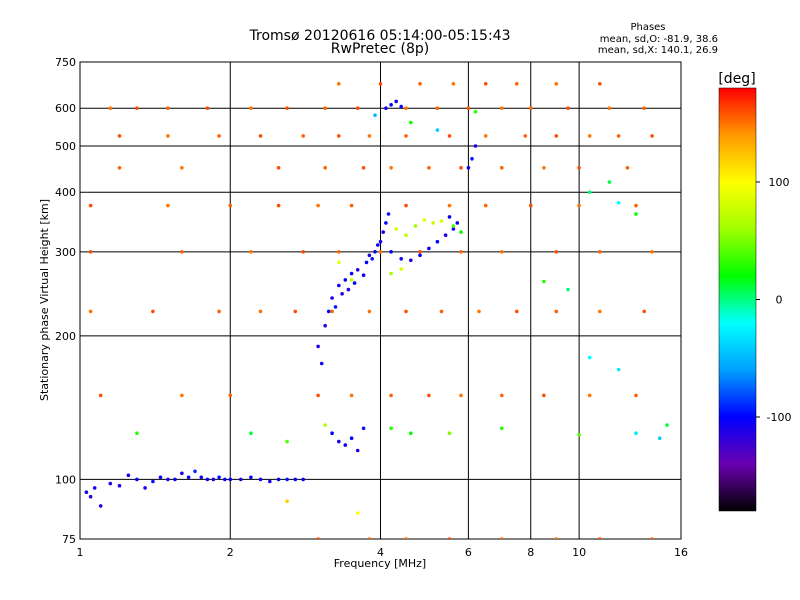 This screenshot has height=600, width=800. I want to click on x-axis-label: Frequency [MHz], so click(380, 563).